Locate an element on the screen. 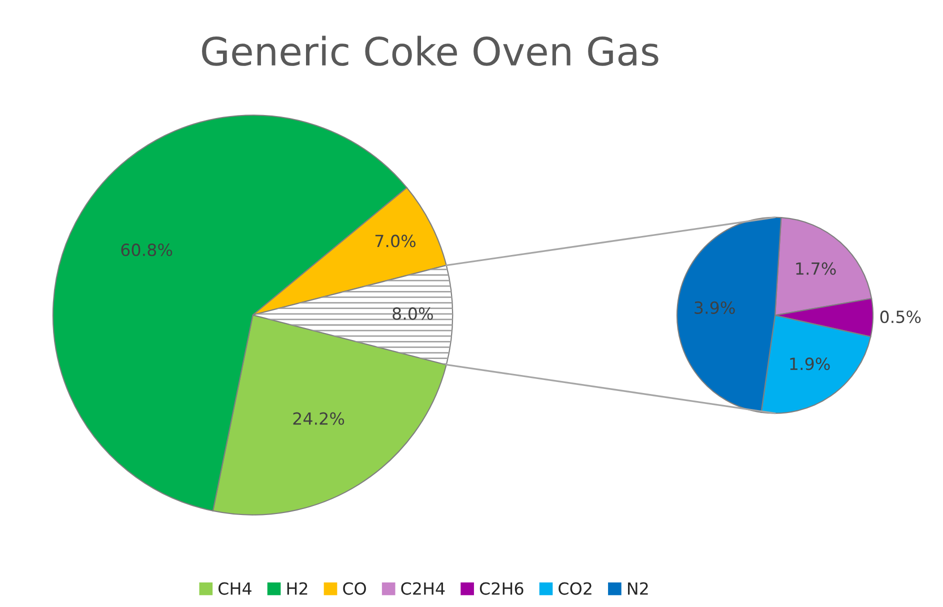 The width and height of the screenshot is (943, 607). legend-label: H2 is located at coordinates (297, 588).